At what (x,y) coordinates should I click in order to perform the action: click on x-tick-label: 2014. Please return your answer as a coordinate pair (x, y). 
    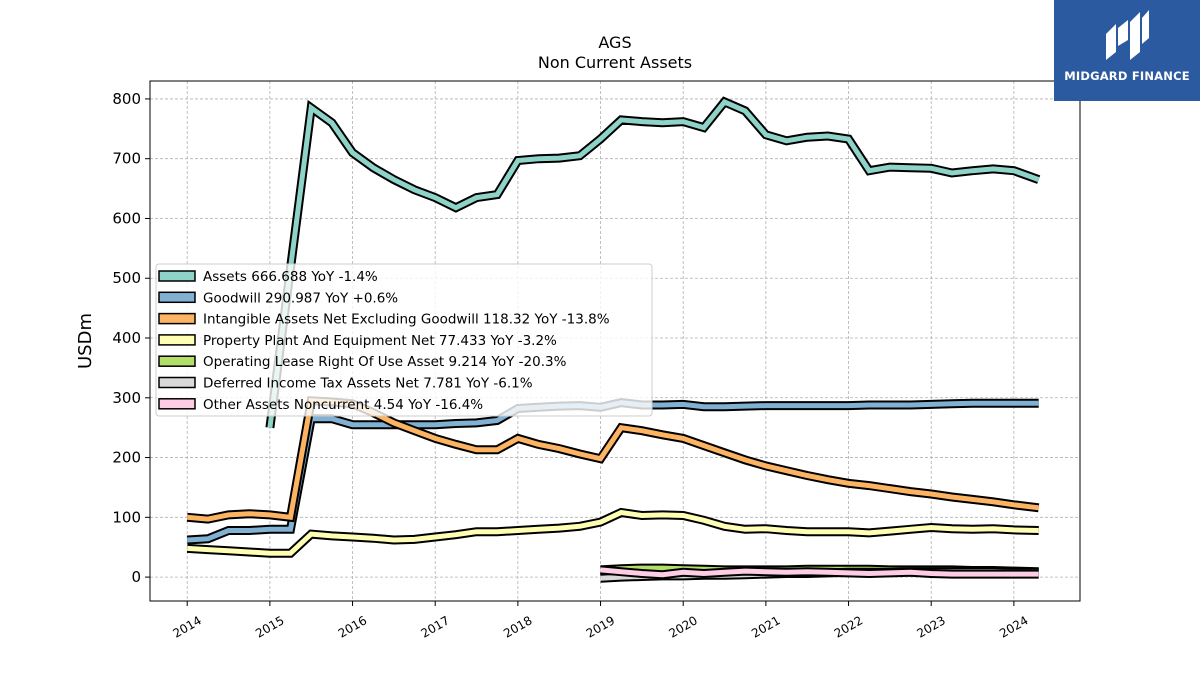
    Looking at the image, I should click on (186, 626).